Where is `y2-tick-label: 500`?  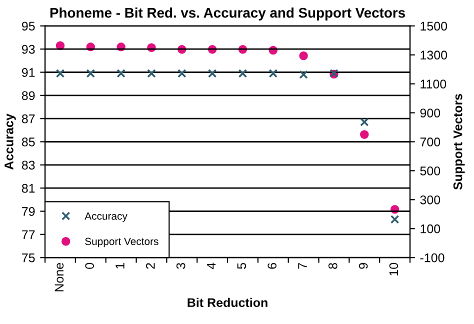
y2-tick-label: 500 is located at coordinates (430, 171).